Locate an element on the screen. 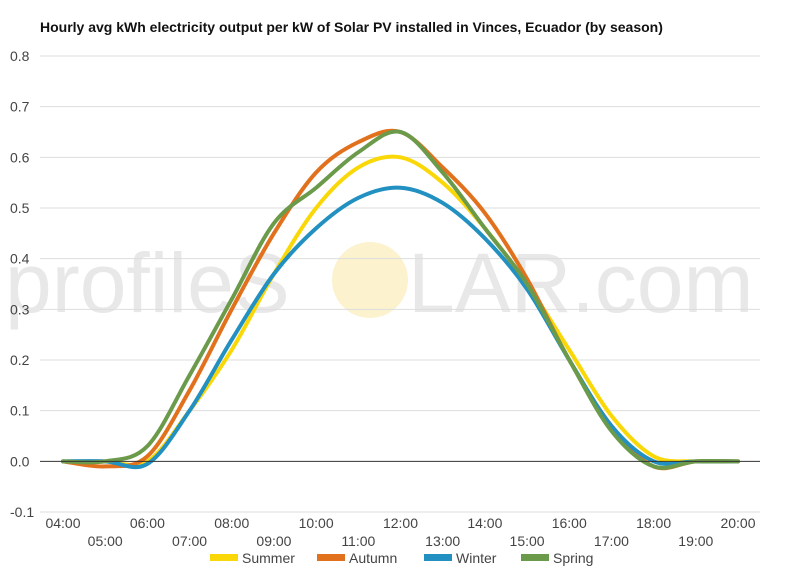  x-tick-label: 18:00 is located at coordinates (653, 523).